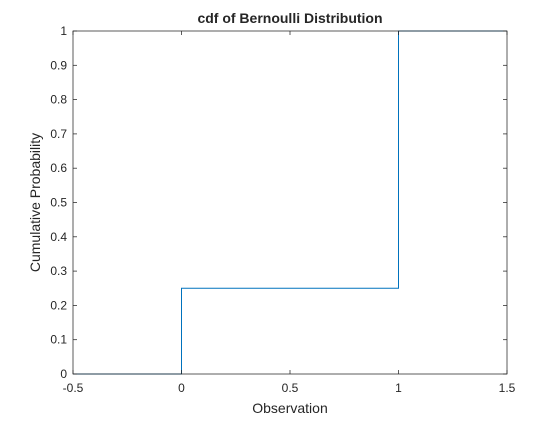 The width and height of the screenshot is (560, 425). Describe the element at coordinates (58, 271) in the screenshot. I see `y-tick-label: 0.3` at that location.